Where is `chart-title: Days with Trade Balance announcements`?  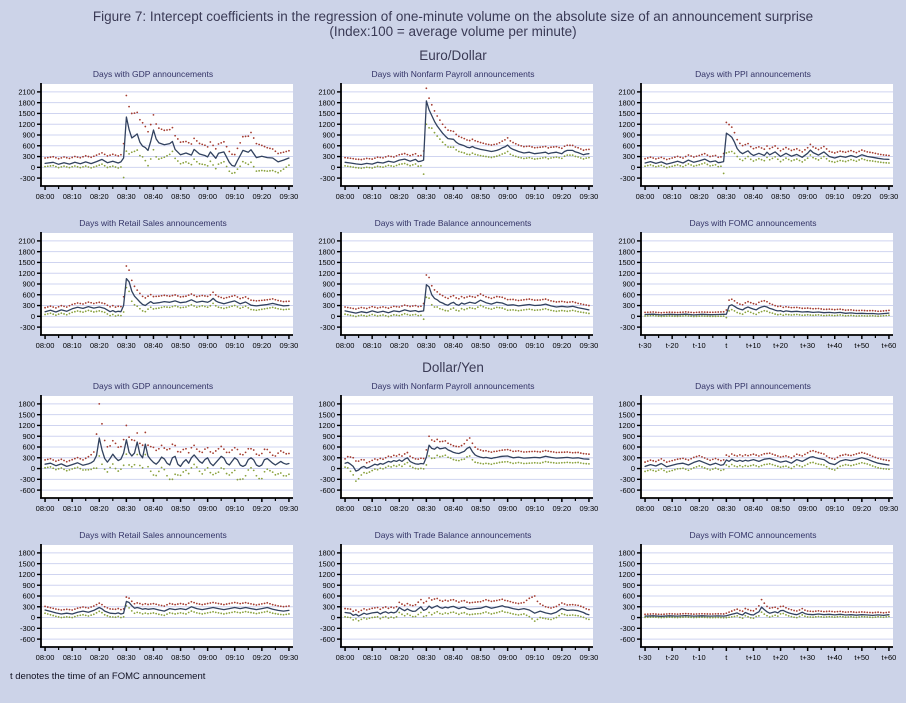
chart-title: Days with Trade Balance announcements is located at coordinates (453, 535).